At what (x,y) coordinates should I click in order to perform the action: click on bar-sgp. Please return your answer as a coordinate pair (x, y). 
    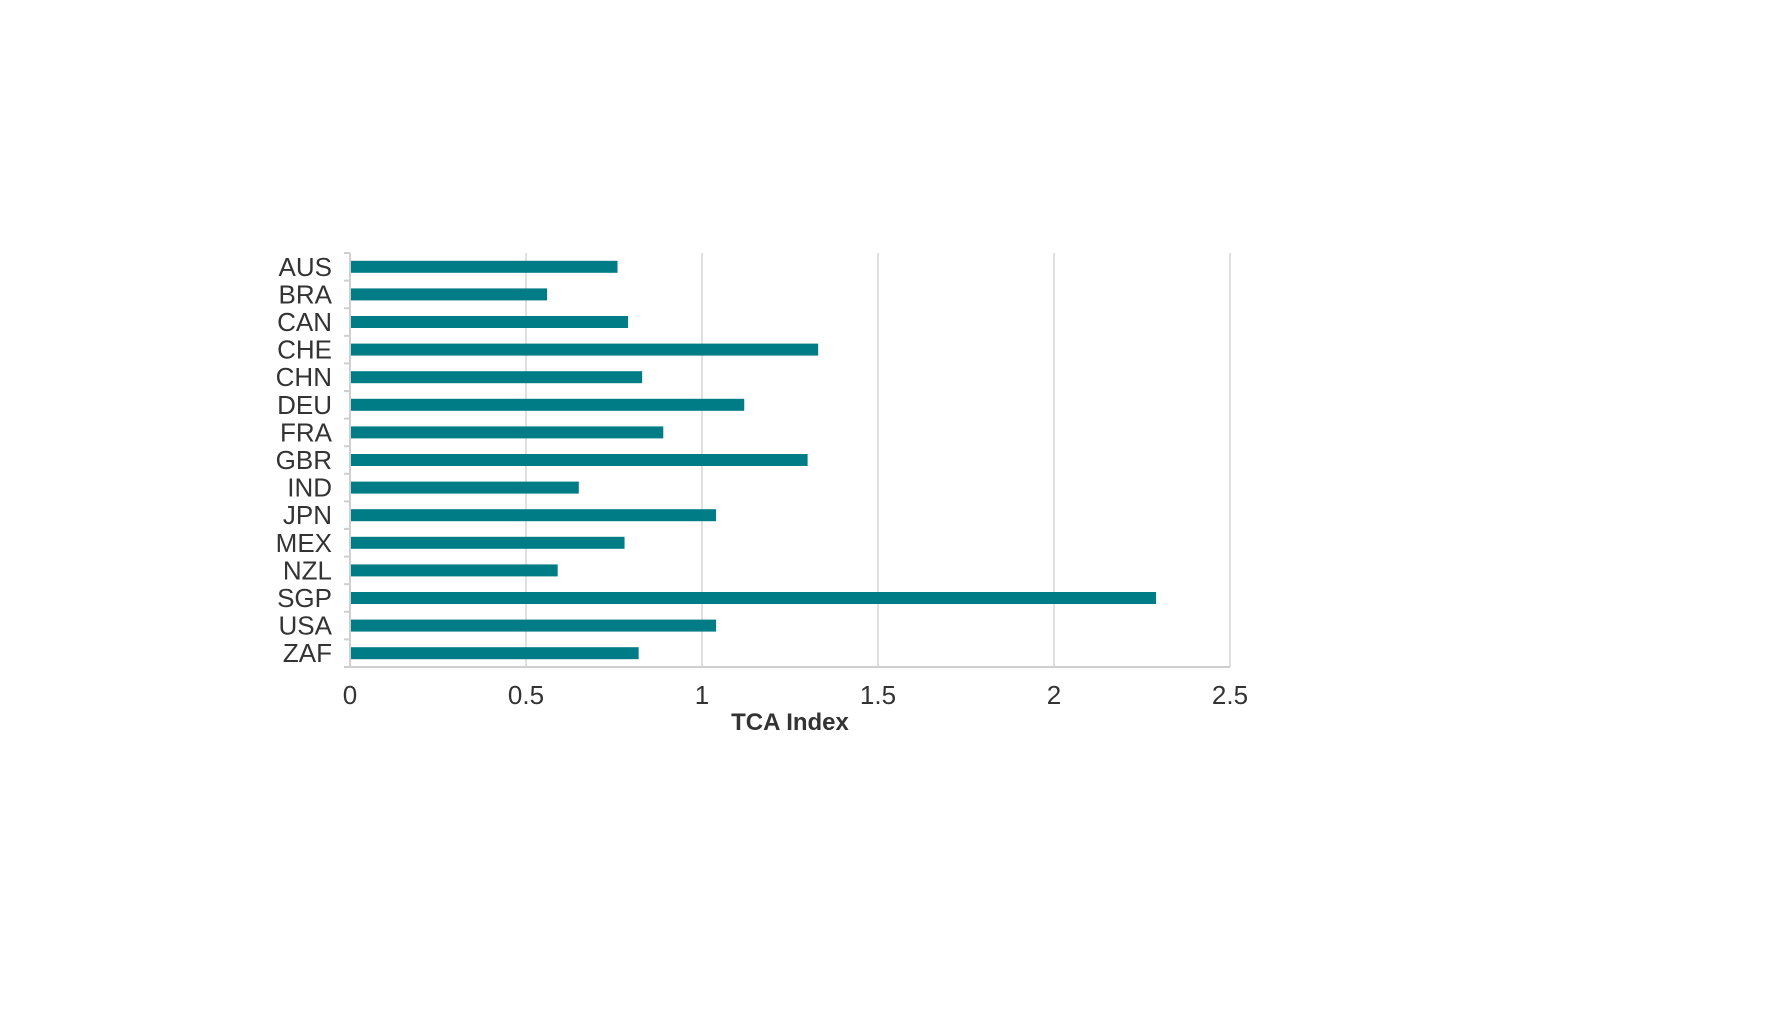
    Looking at the image, I should click on (754, 598).